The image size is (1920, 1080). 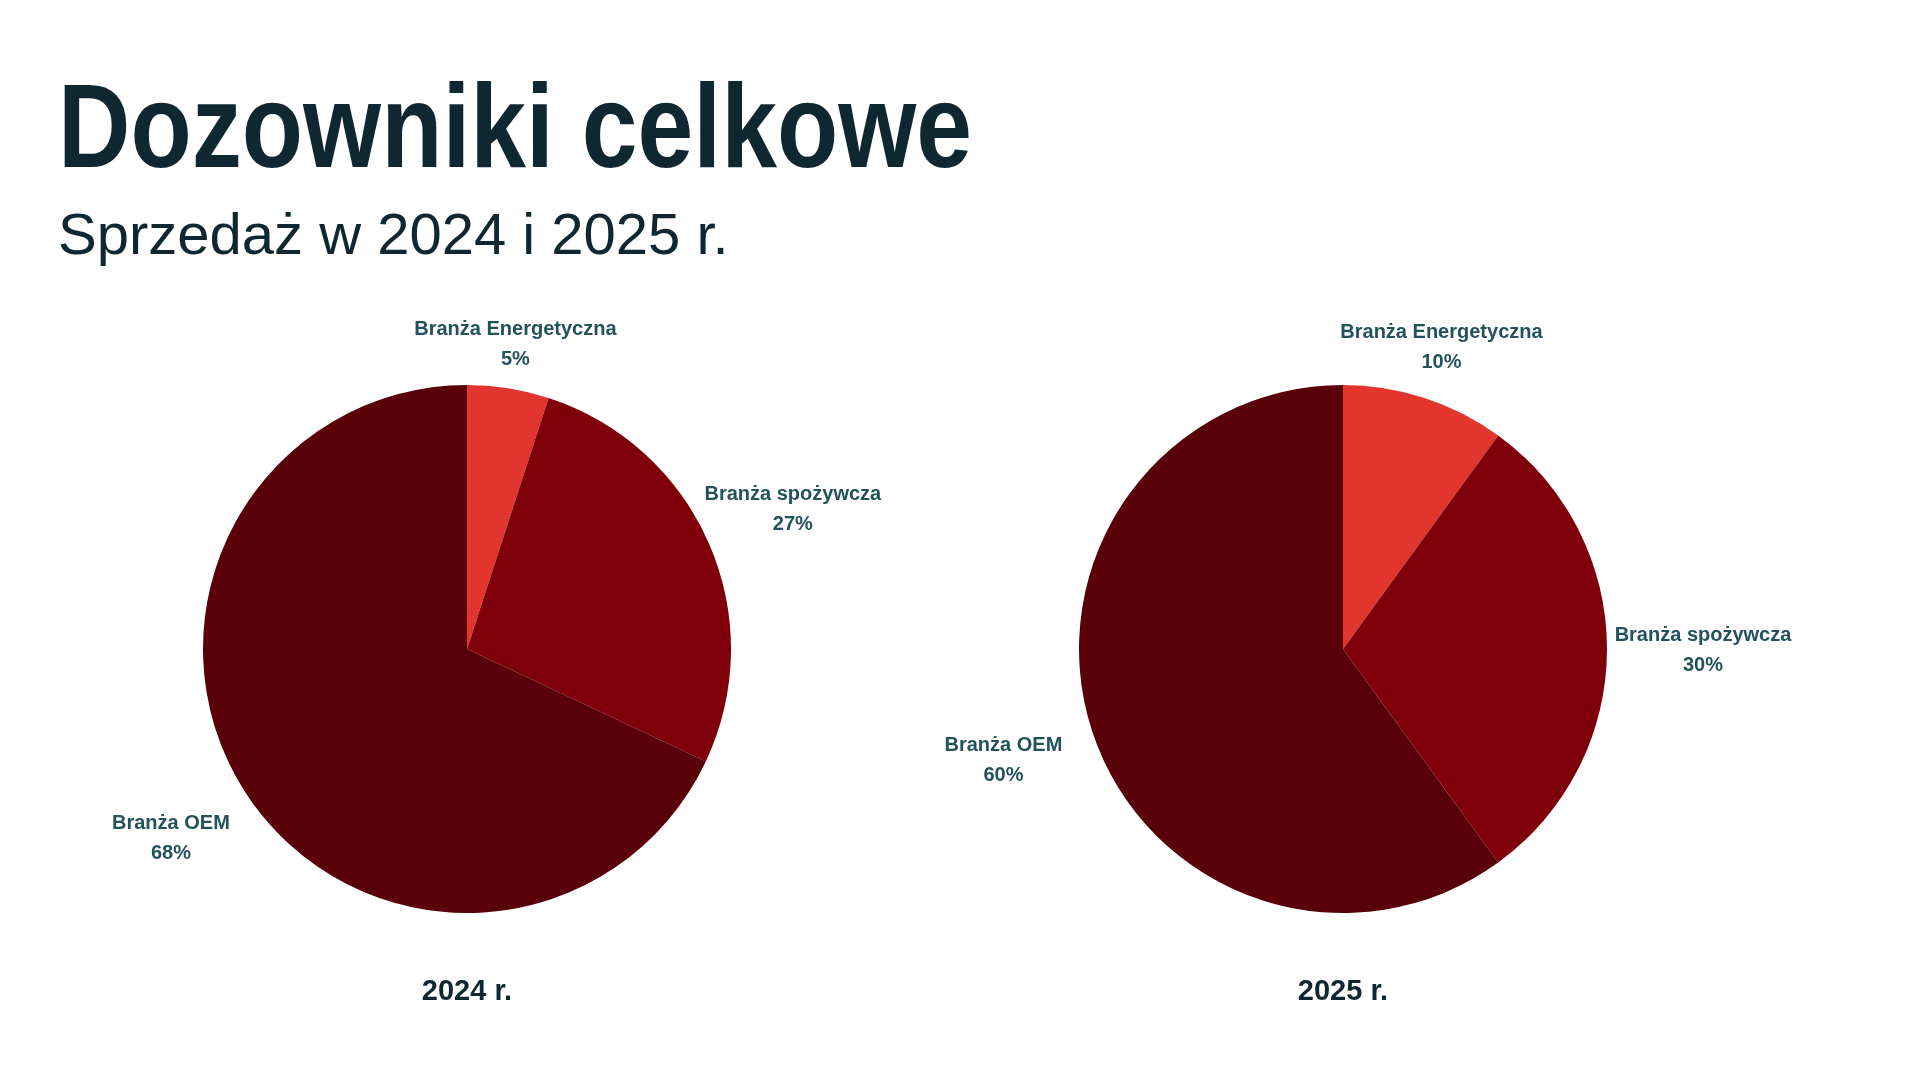 What do you see at coordinates (1343, 990) in the screenshot?
I see `text: 2025 r.` at bounding box center [1343, 990].